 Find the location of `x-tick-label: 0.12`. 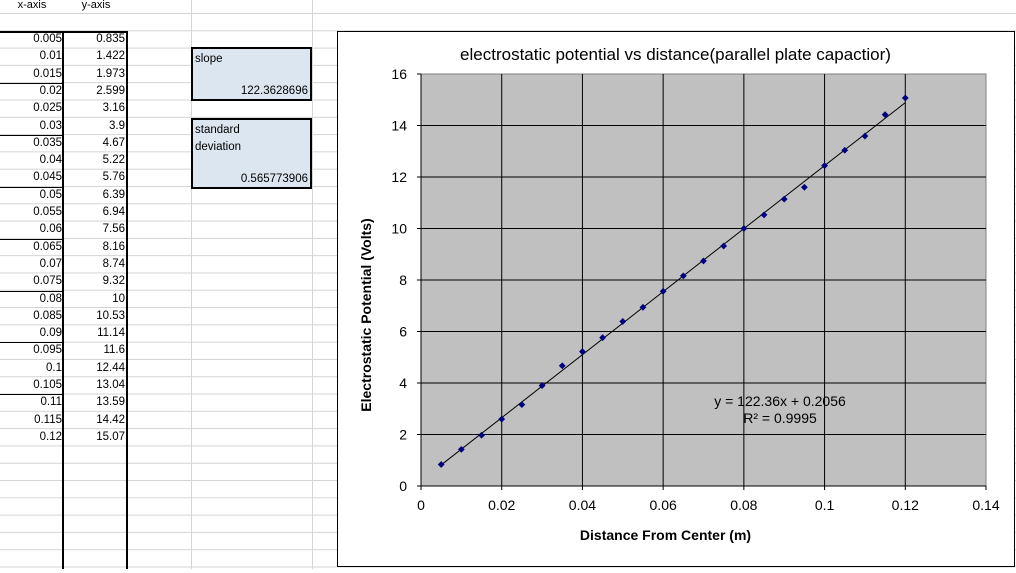

x-tick-label: 0.12 is located at coordinates (905, 505).